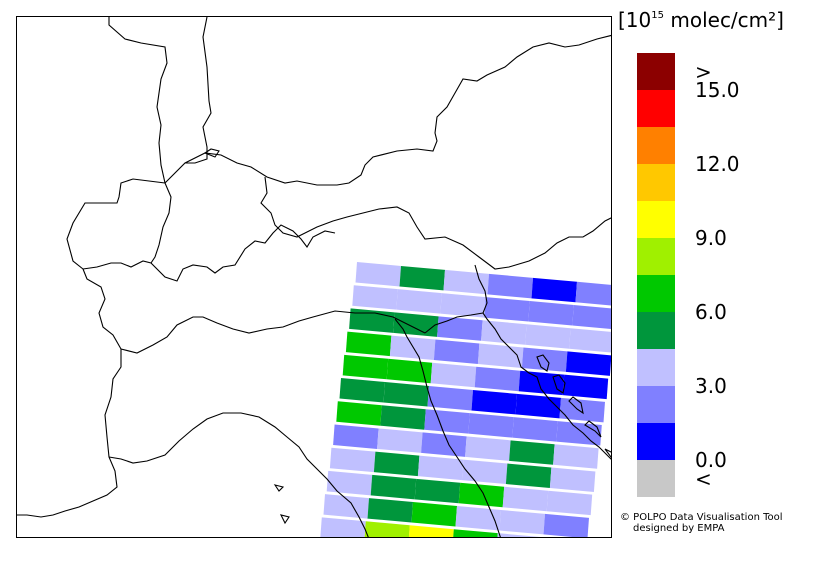  I want to click on credit-line-1: © POLPO Data Visualisation Tool, so click(701, 517).